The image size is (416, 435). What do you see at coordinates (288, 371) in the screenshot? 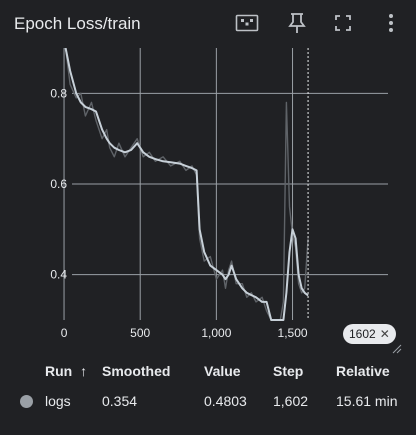
I see `header-step: Step` at bounding box center [288, 371].